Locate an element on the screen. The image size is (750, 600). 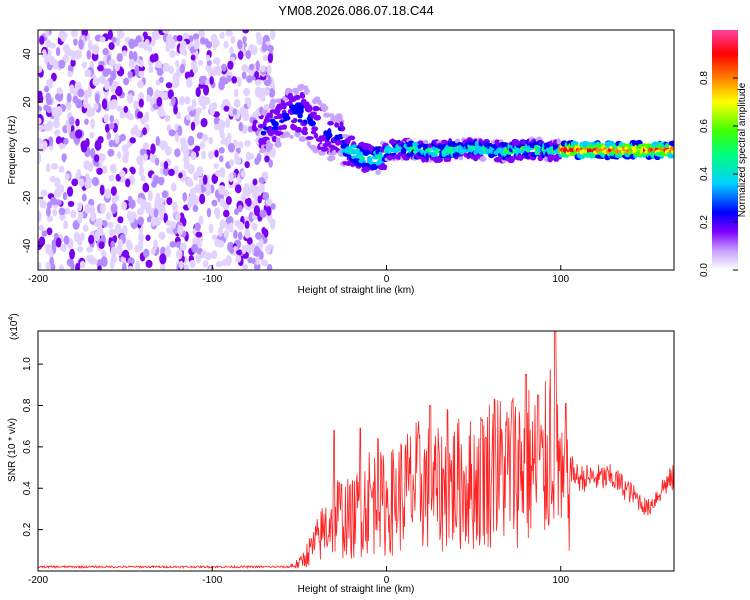
colorbar-label: Normalized spectral amplitude is located at coordinates (742, 149).